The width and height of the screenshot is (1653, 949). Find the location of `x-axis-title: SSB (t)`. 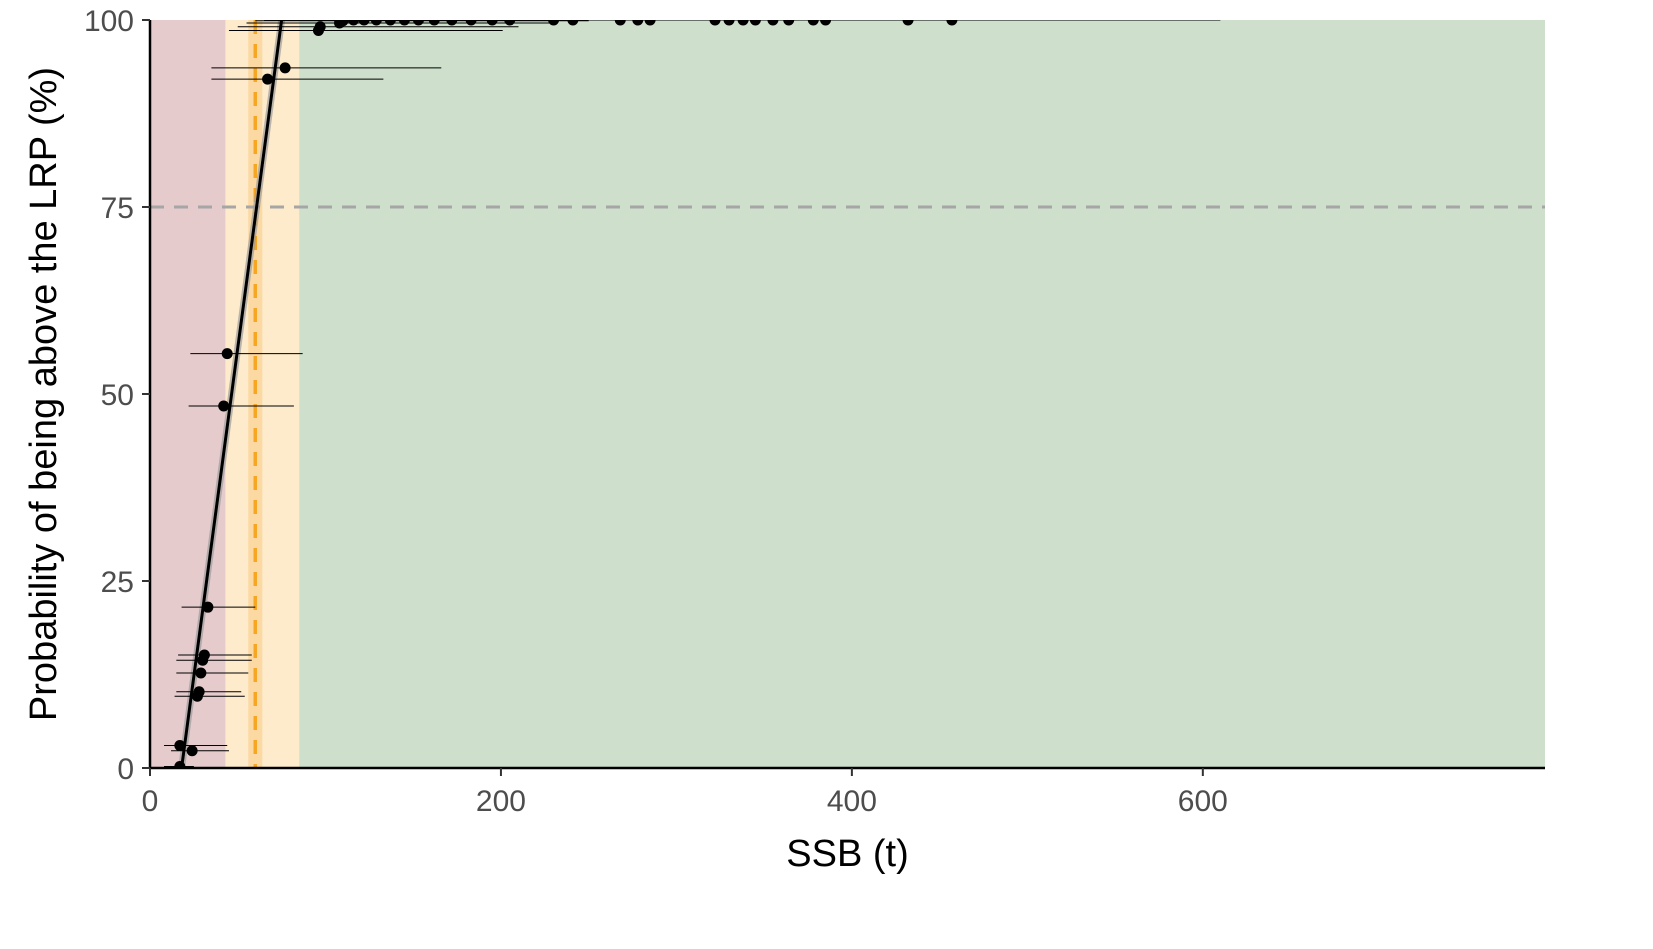

x-axis-title: SSB (t) is located at coordinates (847, 854).